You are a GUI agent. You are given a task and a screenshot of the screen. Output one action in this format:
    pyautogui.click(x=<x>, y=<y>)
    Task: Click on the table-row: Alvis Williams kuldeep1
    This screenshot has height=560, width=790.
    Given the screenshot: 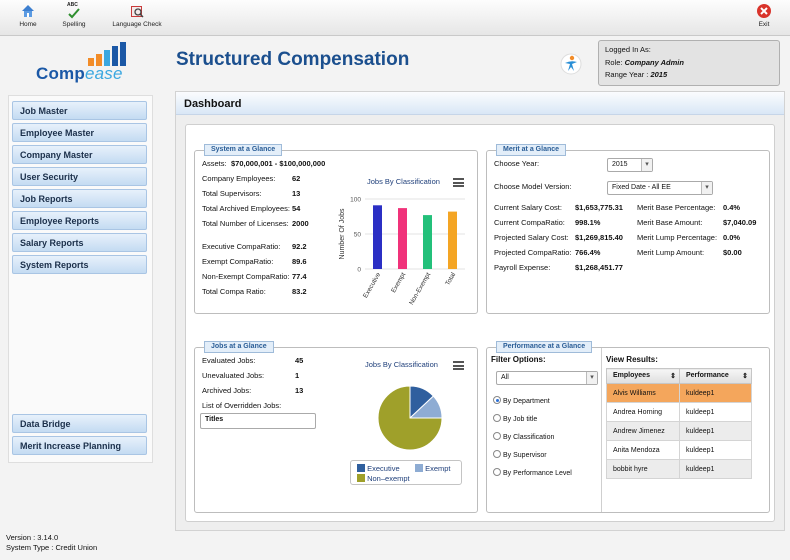 What is the action you would take?
    pyautogui.click(x=679, y=393)
    